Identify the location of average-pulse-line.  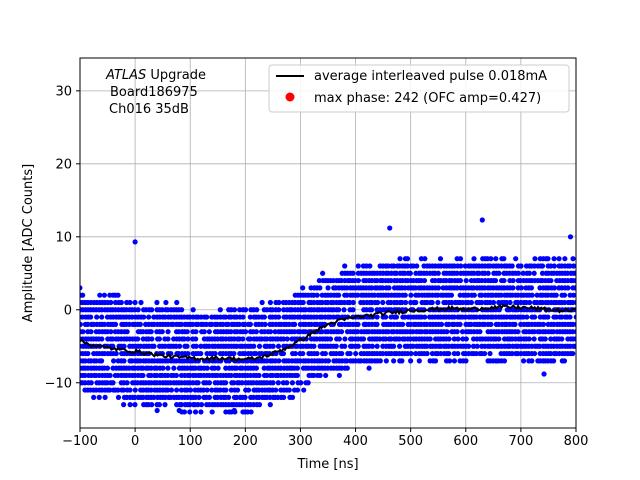
(328, 333).